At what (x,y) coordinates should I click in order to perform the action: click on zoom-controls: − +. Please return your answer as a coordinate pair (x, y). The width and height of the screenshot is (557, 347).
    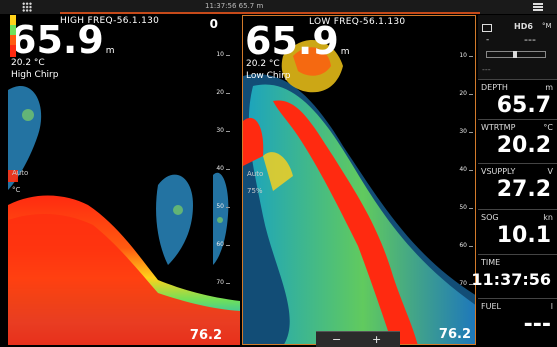
    Looking at the image, I should click on (358, 339).